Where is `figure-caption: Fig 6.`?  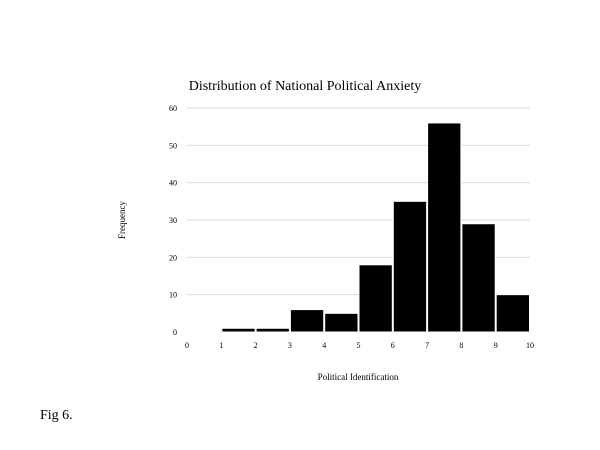
figure-caption: Fig 6. is located at coordinates (56, 415).